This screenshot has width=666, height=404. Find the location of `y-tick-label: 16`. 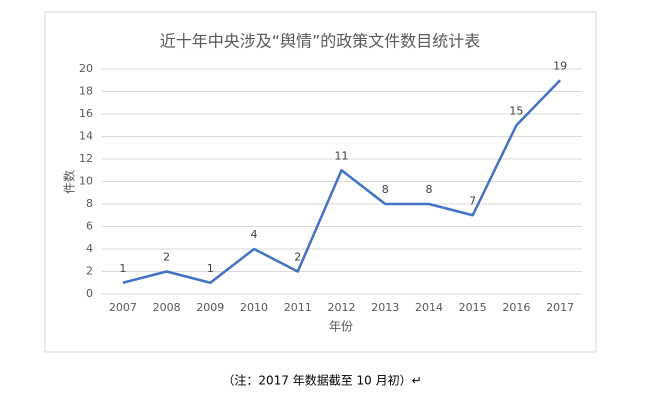

y-tick-label: 16 is located at coordinates (86, 113).